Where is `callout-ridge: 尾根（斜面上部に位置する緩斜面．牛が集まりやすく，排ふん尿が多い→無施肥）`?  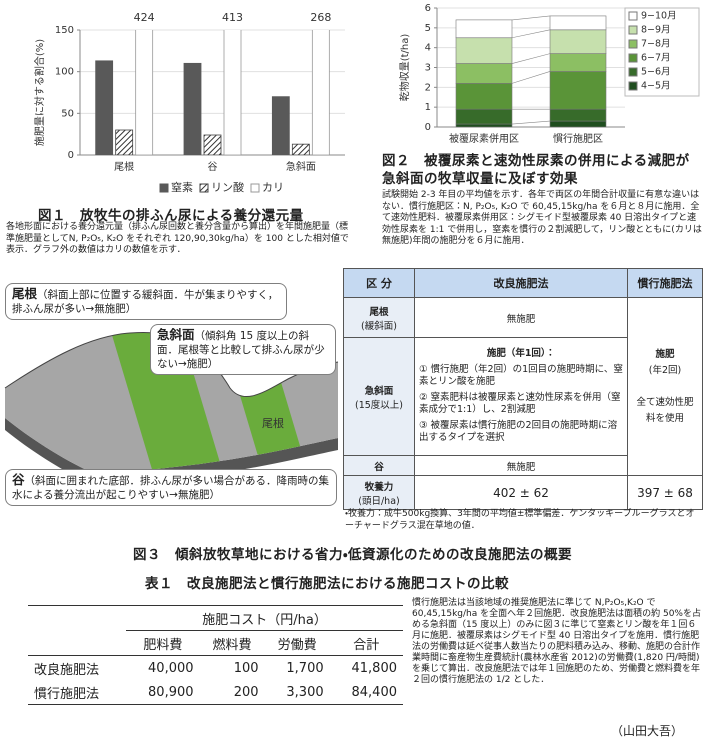 callout-ridge: 尾根（斜面上部に位置する緩斜面．牛が集まりやすく，排ふん尿が多い→無施肥） is located at coordinates (146, 301).